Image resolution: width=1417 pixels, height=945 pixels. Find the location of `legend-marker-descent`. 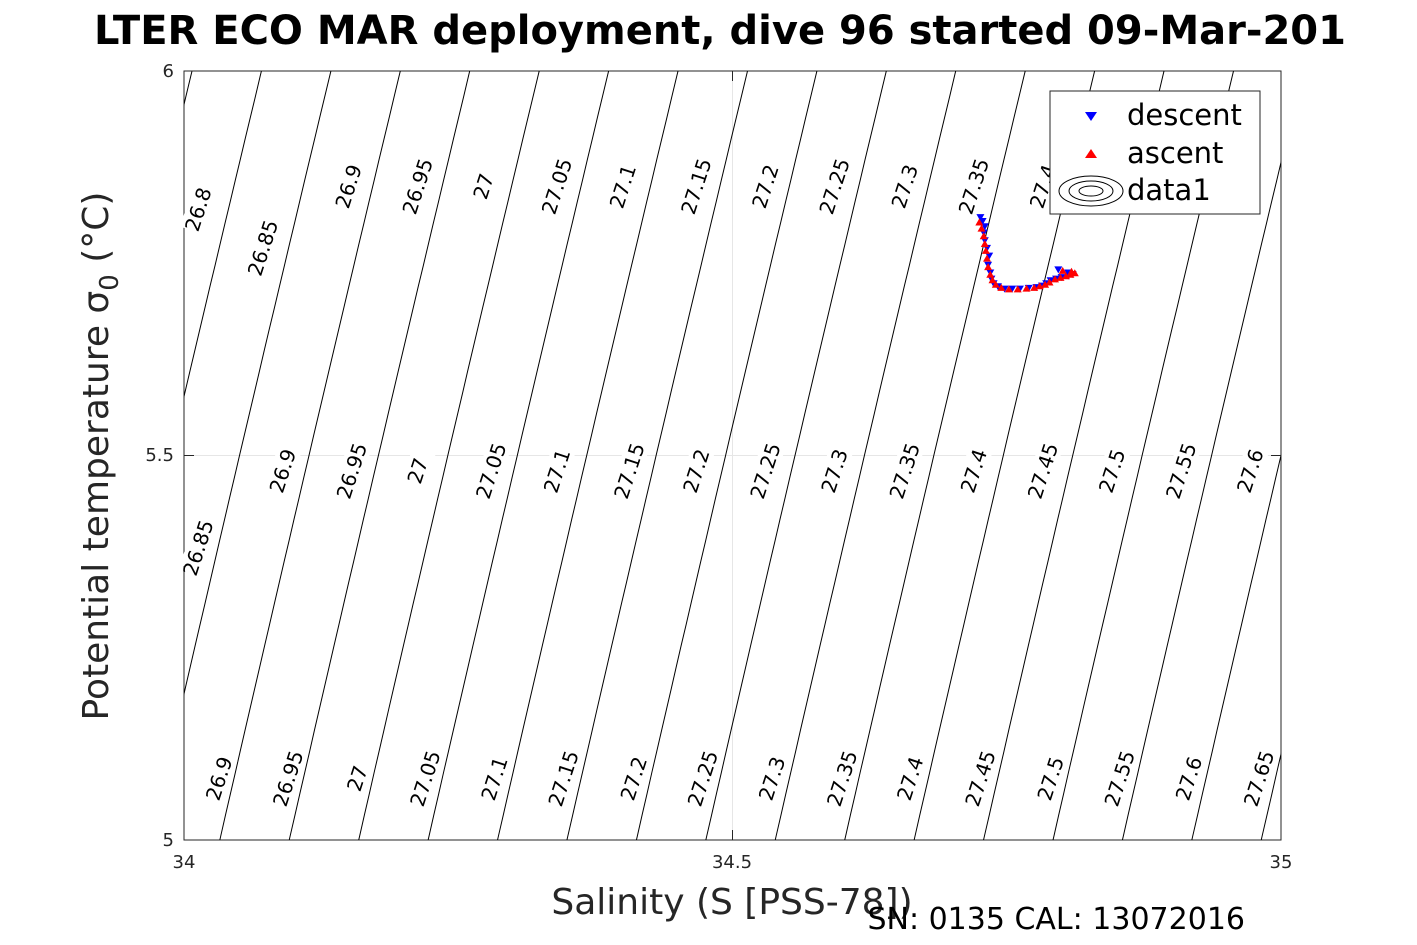

legend-marker-descent is located at coordinates (1091, 116).